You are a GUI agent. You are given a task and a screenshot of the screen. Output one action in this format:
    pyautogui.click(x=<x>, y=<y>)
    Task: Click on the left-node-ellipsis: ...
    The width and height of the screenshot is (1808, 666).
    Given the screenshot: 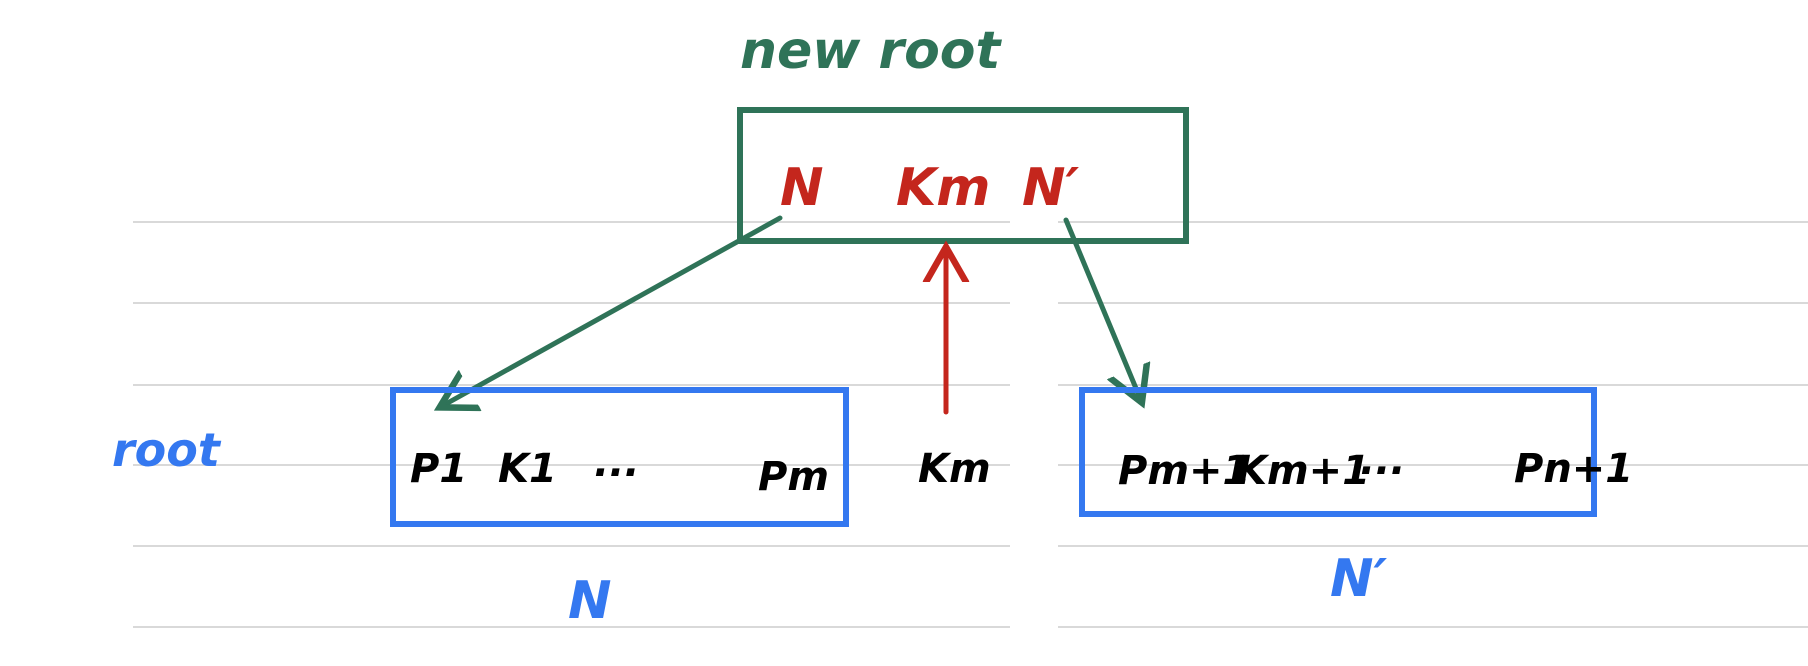 What is the action you would take?
    pyautogui.click(x=617, y=463)
    